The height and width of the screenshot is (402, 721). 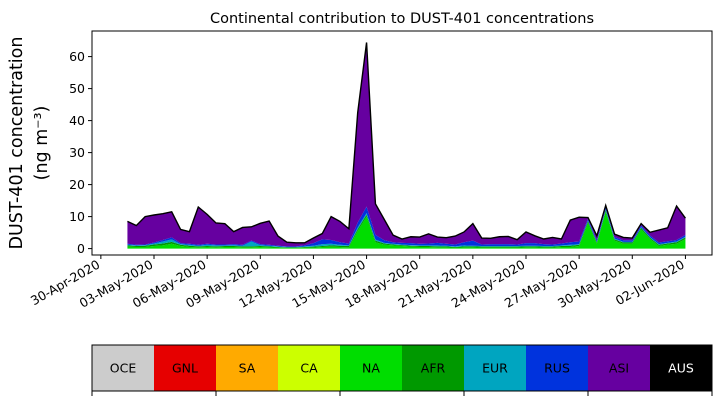 I want to click on y-tick-label: 40, so click(x=77, y=120).